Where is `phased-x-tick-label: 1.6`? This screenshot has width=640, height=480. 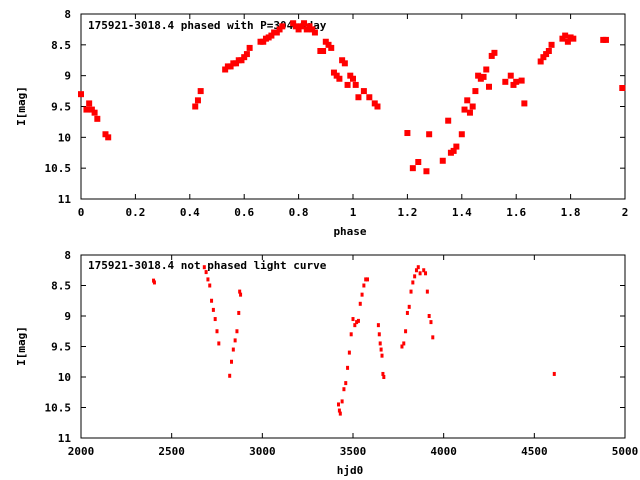 phased-x-tick-label: 1.6 is located at coordinates (516, 212).